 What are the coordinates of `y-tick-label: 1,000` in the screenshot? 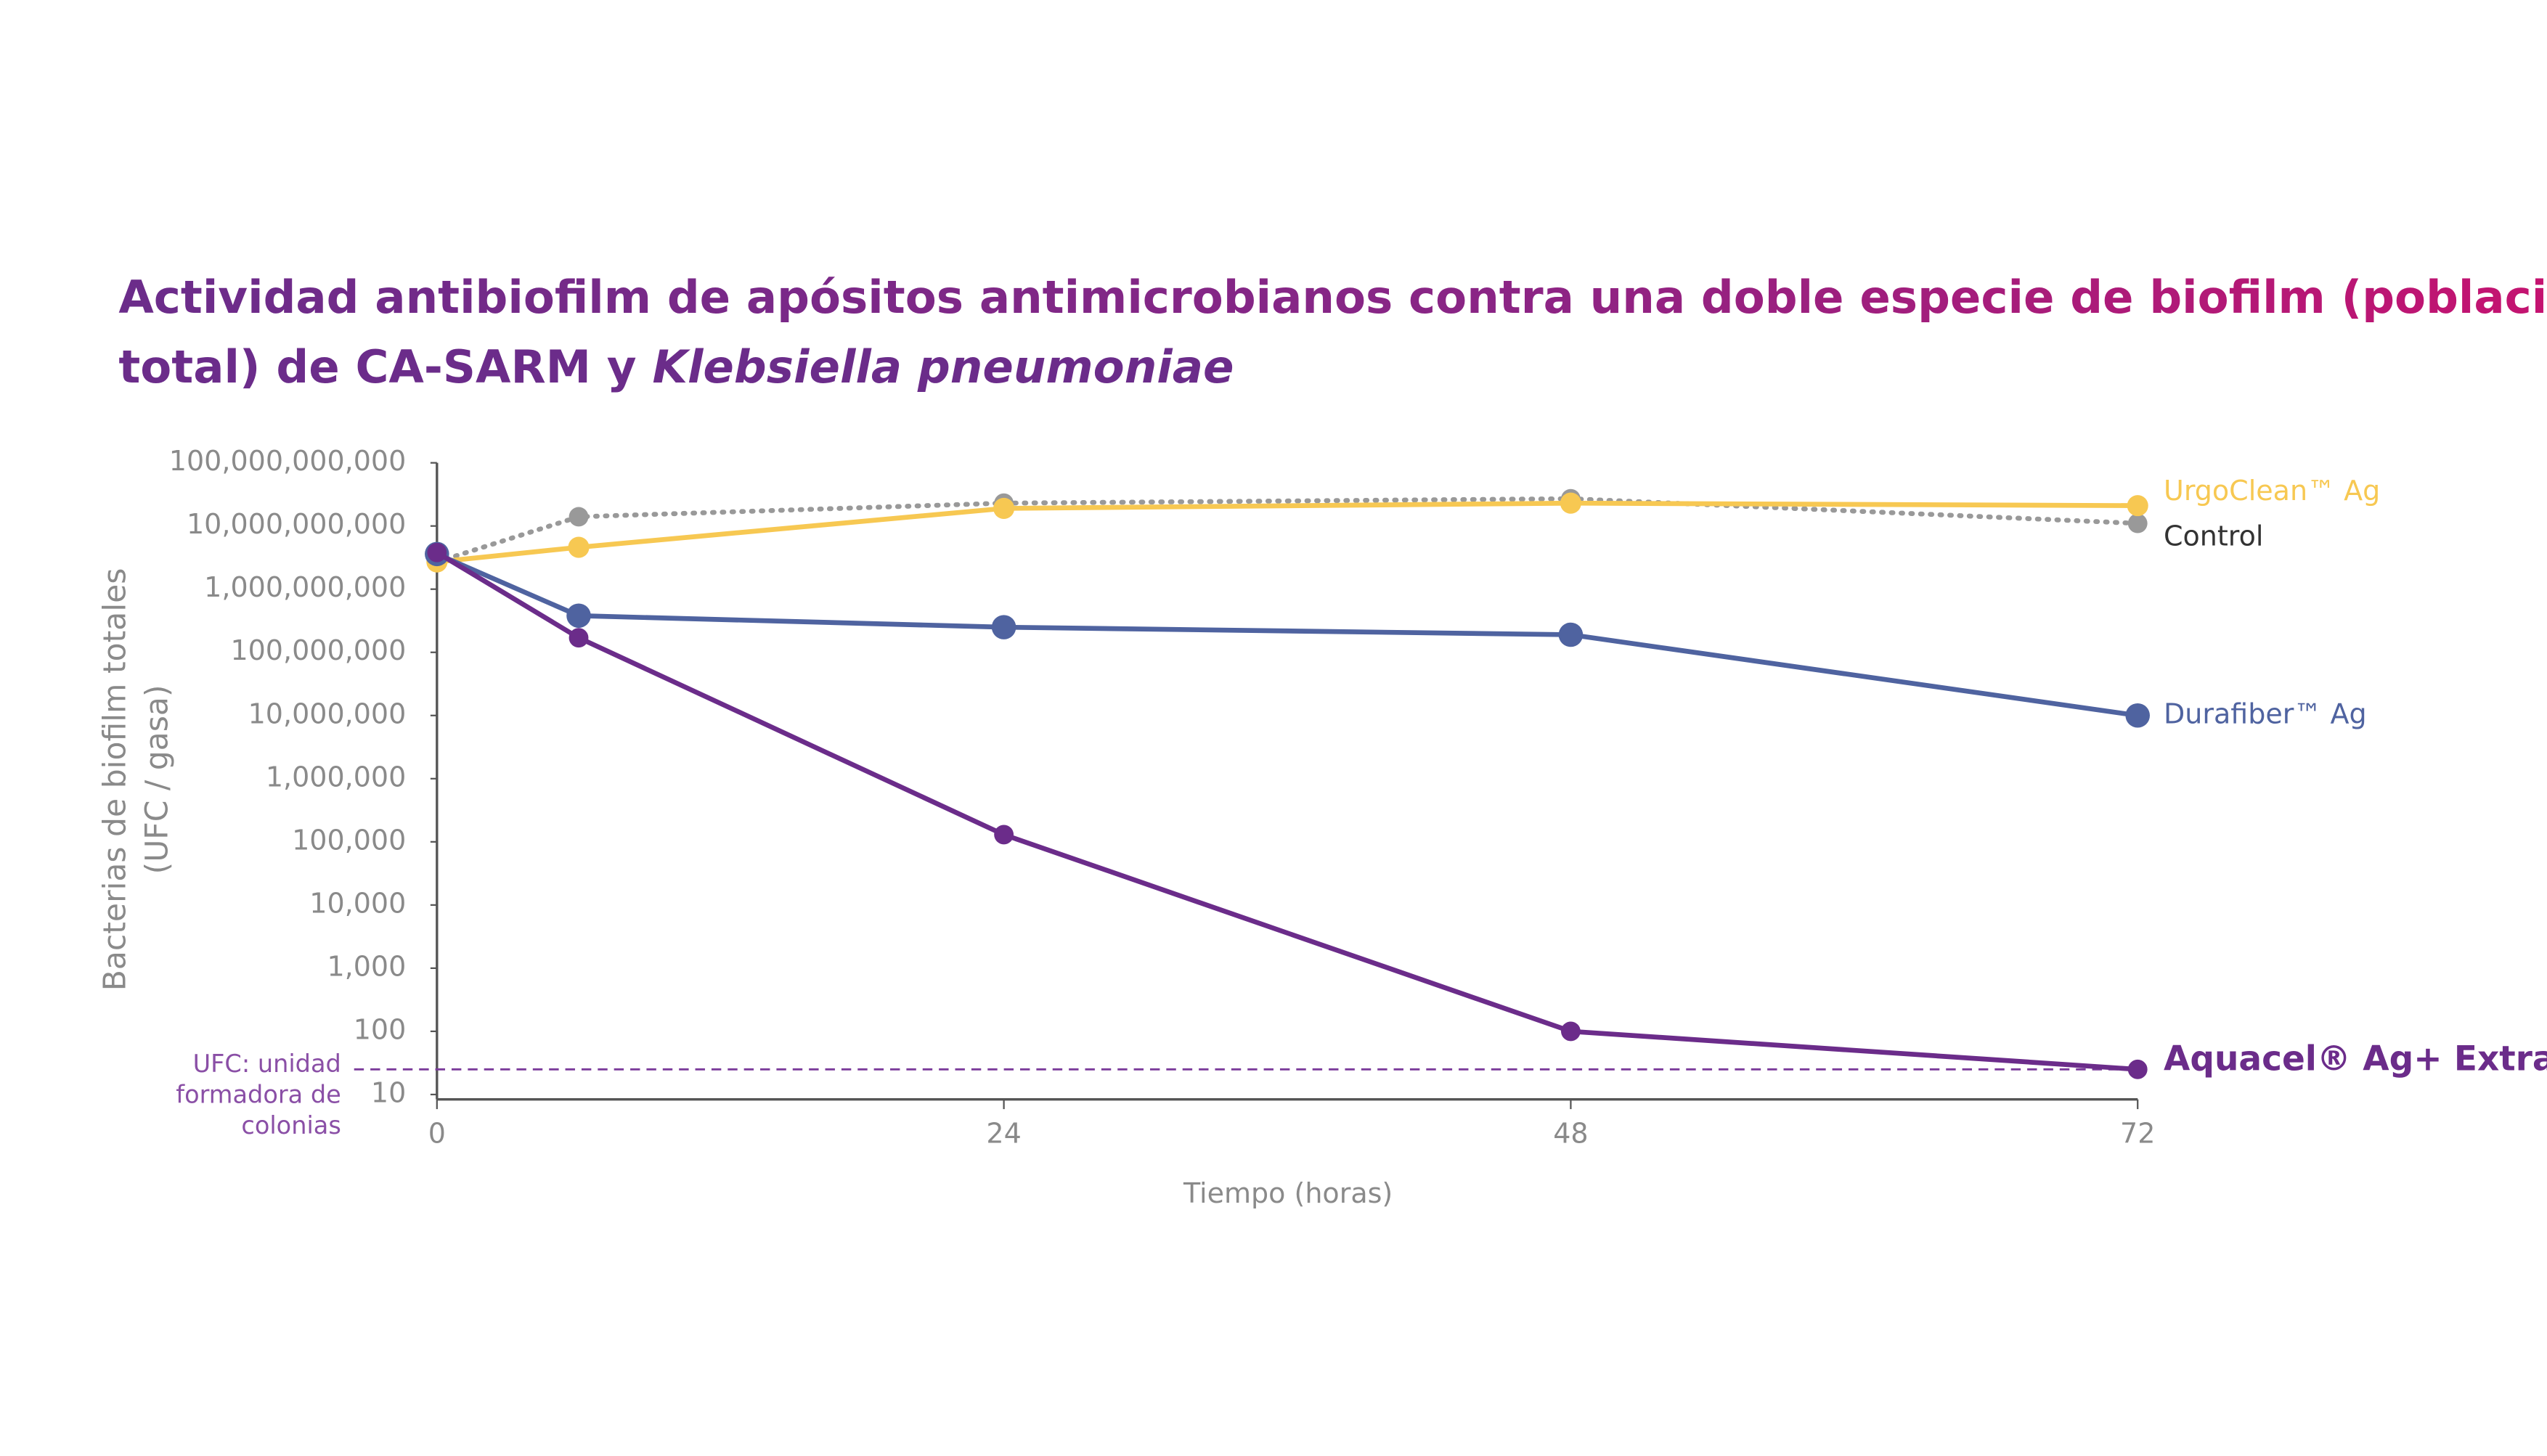 It's located at (366, 966).